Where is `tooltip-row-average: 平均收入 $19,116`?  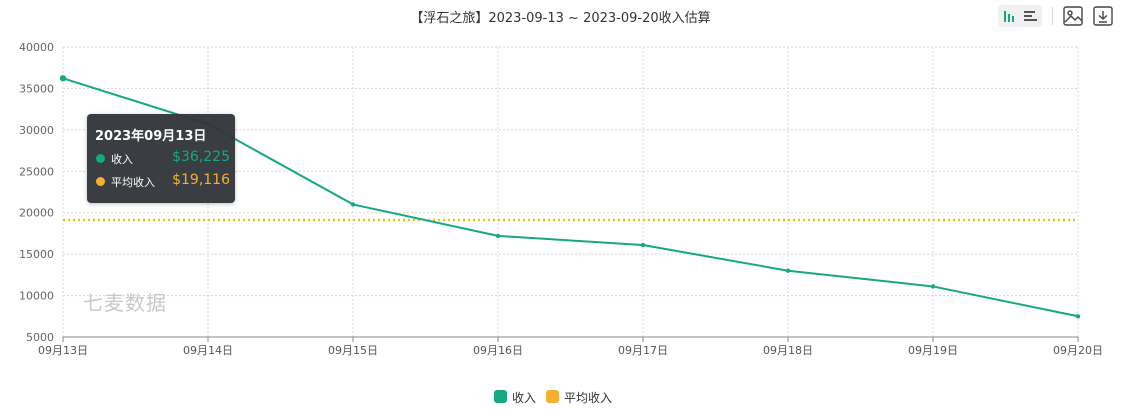 tooltip-row-average: 平均收入 $19,116 is located at coordinates (163, 181).